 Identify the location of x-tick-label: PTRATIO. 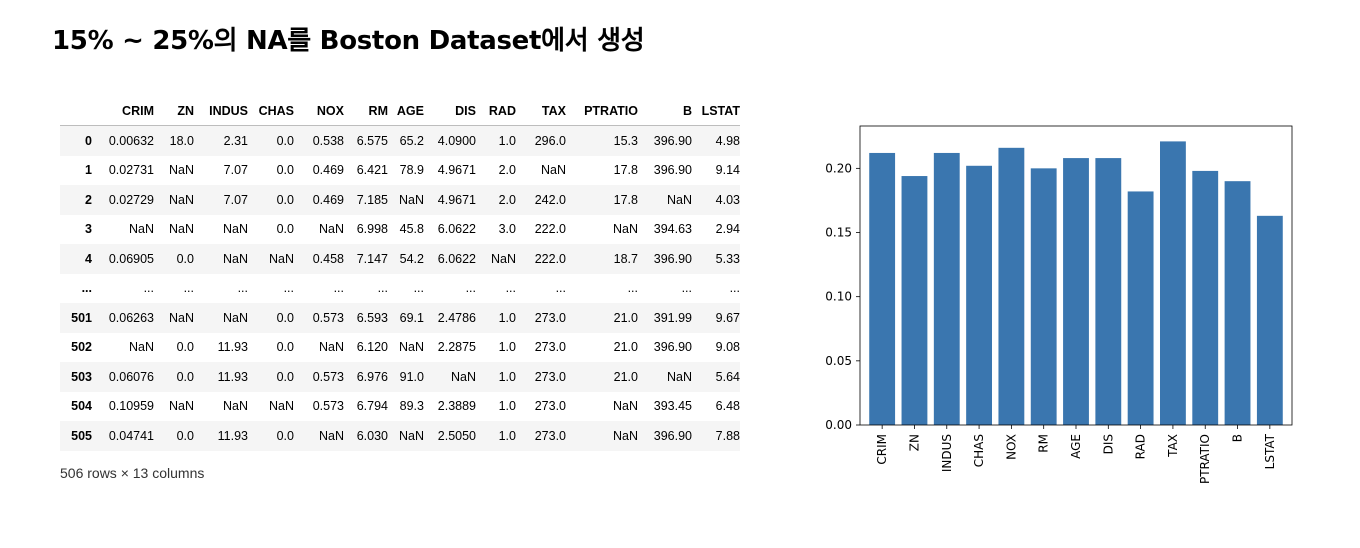
(1205, 459).